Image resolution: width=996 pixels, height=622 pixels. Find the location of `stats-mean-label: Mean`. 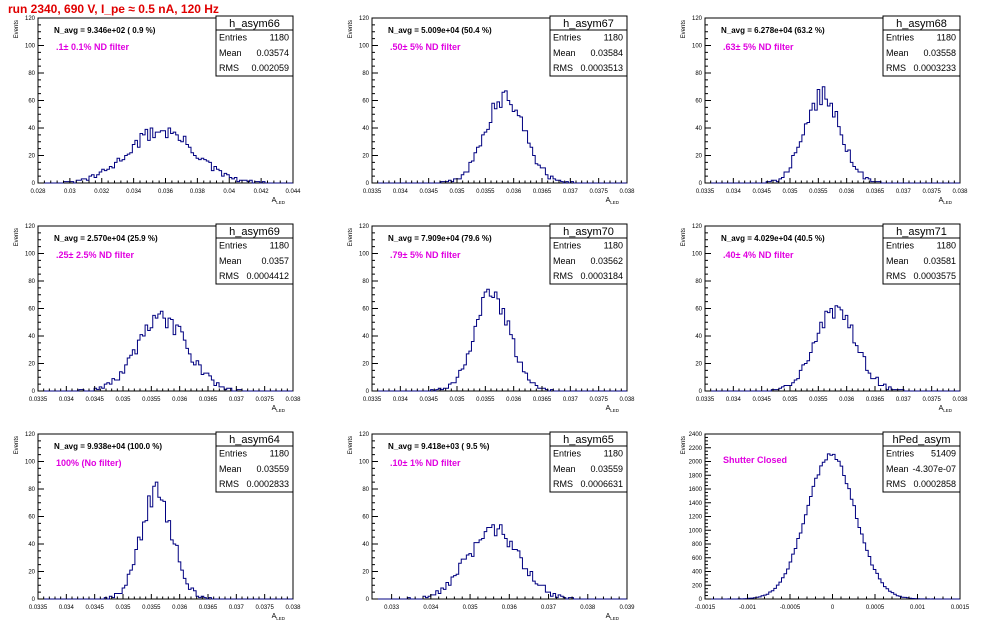

stats-mean-label: Mean is located at coordinates (230, 53).